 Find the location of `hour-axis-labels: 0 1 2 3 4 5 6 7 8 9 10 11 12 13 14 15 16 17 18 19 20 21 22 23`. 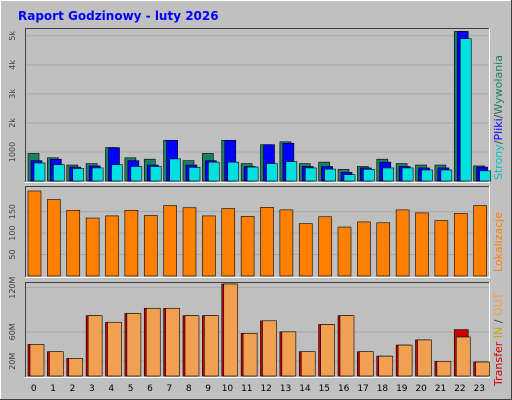

hour-axis-labels: 0 1 2 3 4 5 6 7 8 9 10 11 12 13 14 15 16 17 18 19 20 21 22 23 is located at coordinates (258, 389).